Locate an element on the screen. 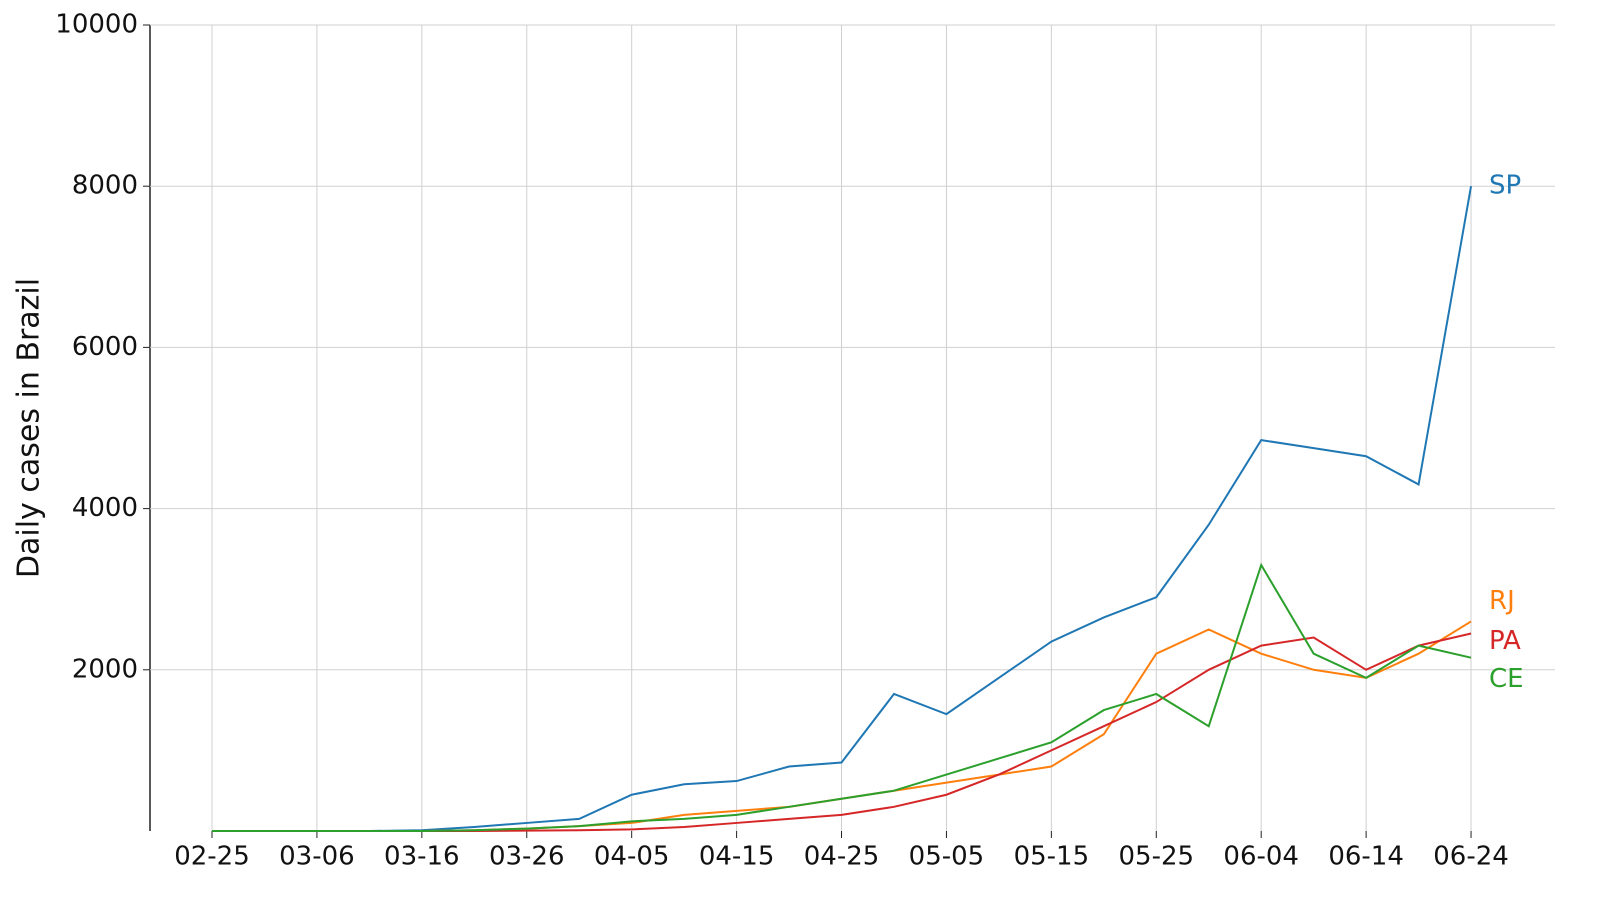 Image resolution: width=1600 pixels, height=904 pixels. x-tick-label: 05-15 is located at coordinates (1052, 857).